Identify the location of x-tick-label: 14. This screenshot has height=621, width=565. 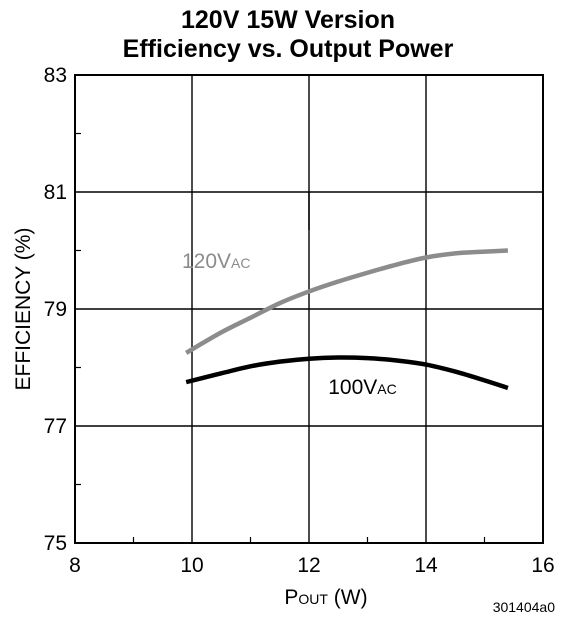
(426, 565).